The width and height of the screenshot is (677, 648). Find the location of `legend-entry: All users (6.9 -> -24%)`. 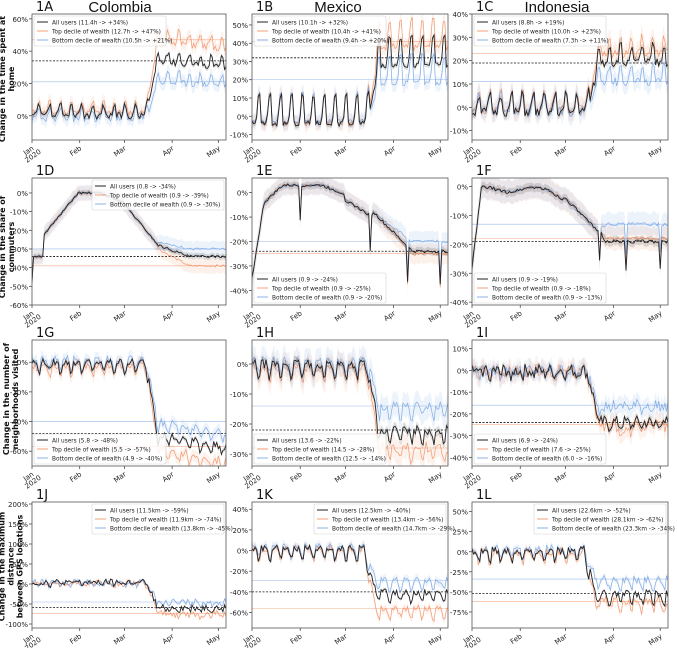

legend-entry: All users (6.9 -> -24%) is located at coordinates (525, 441).